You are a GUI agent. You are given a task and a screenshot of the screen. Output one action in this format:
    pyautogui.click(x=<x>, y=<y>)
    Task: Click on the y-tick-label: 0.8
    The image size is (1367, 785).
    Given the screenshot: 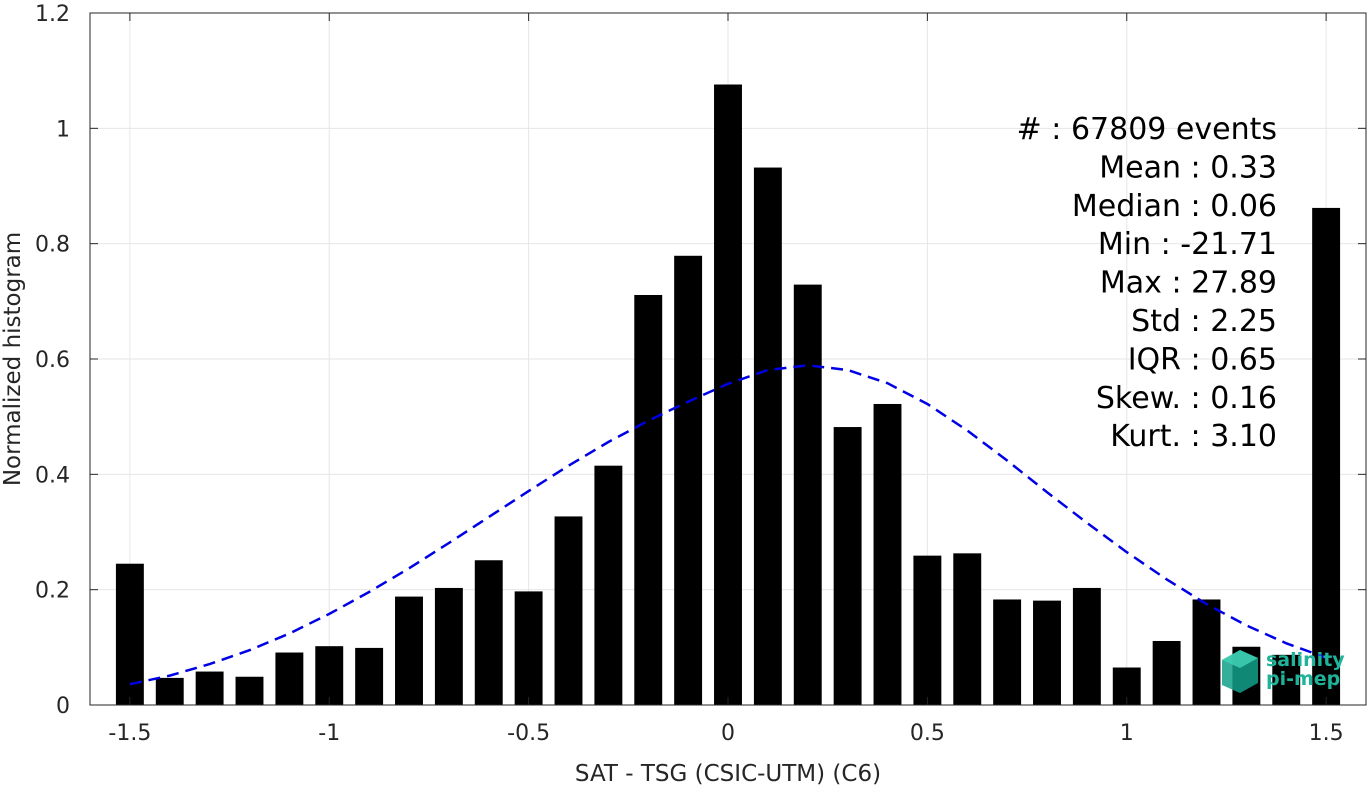 What is the action you would take?
    pyautogui.click(x=52, y=245)
    